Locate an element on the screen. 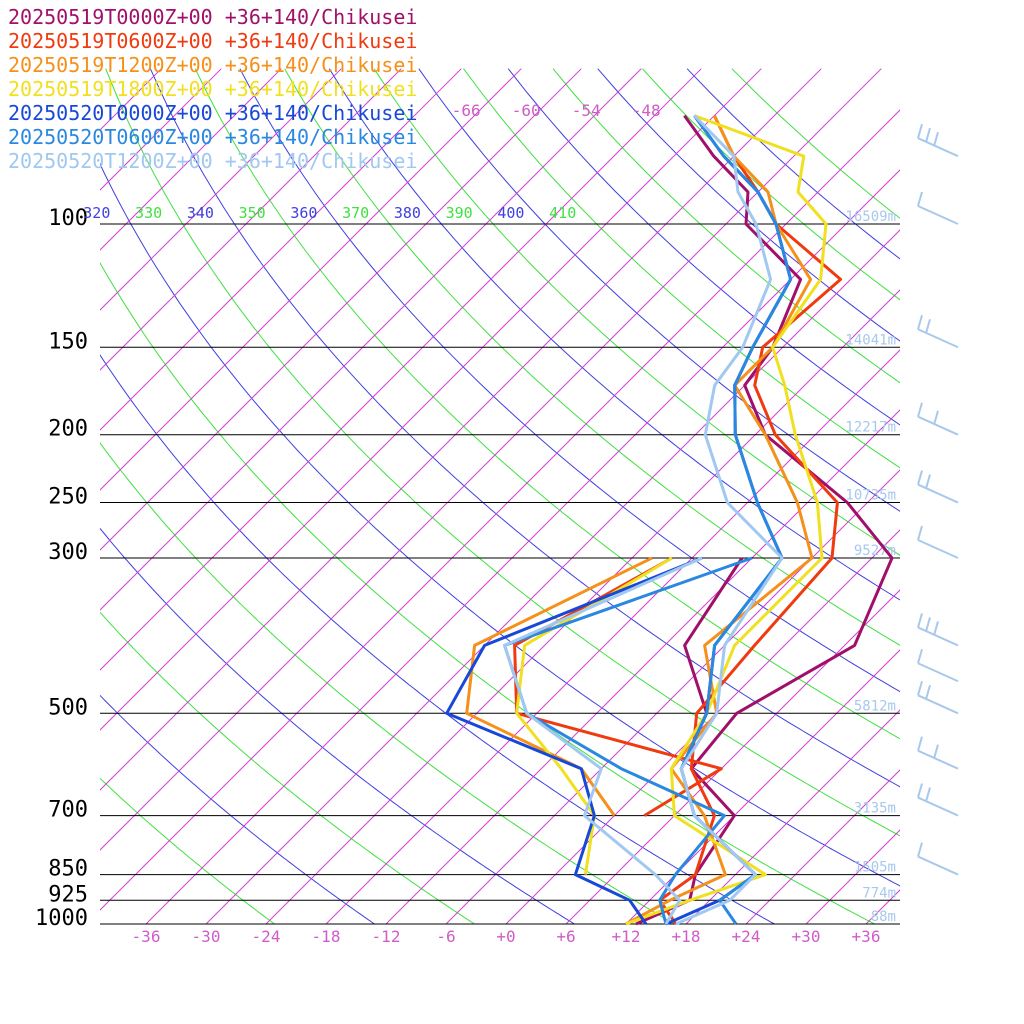  pressure-label: 700 is located at coordinates (68, 810).